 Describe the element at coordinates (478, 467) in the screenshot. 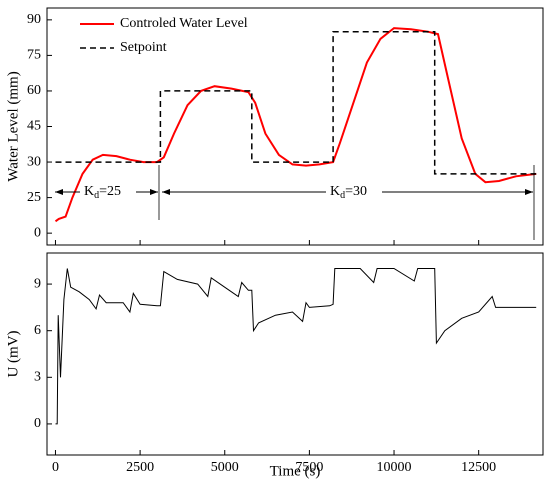

I see `x-tick-label: 12500` at that location.